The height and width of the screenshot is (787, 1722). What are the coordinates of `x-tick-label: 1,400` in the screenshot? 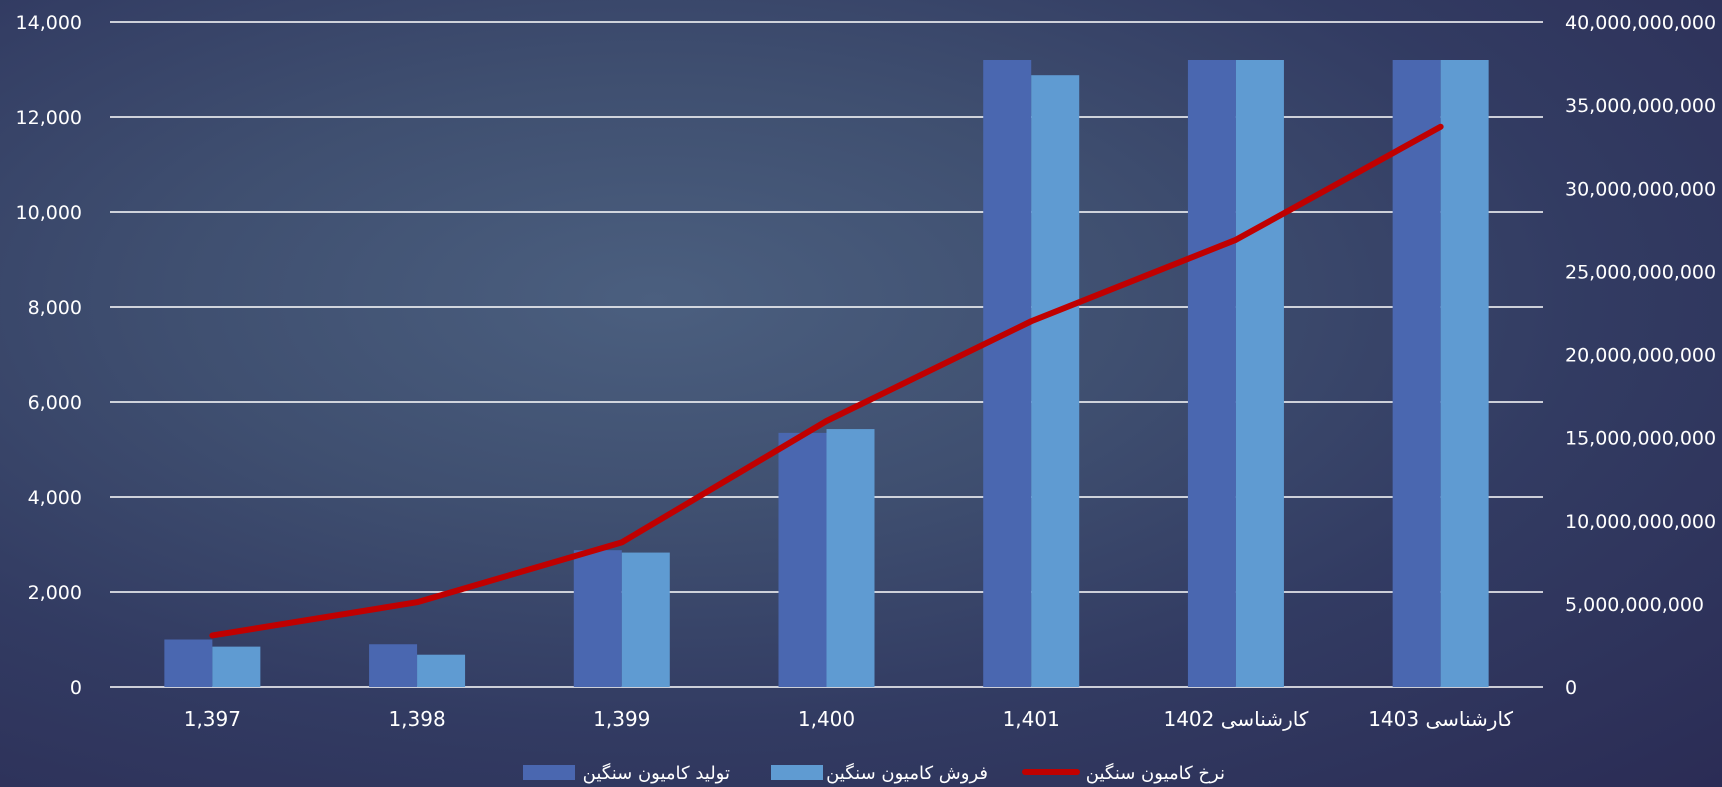 It's located at (826, 719).